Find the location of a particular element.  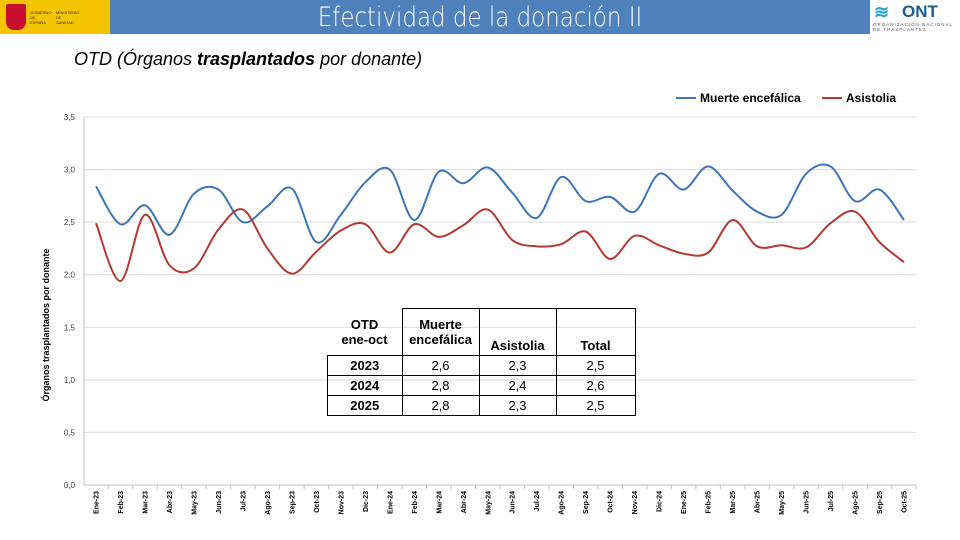

y-tick-label: 0,0 is located at coordinates (70, 485).